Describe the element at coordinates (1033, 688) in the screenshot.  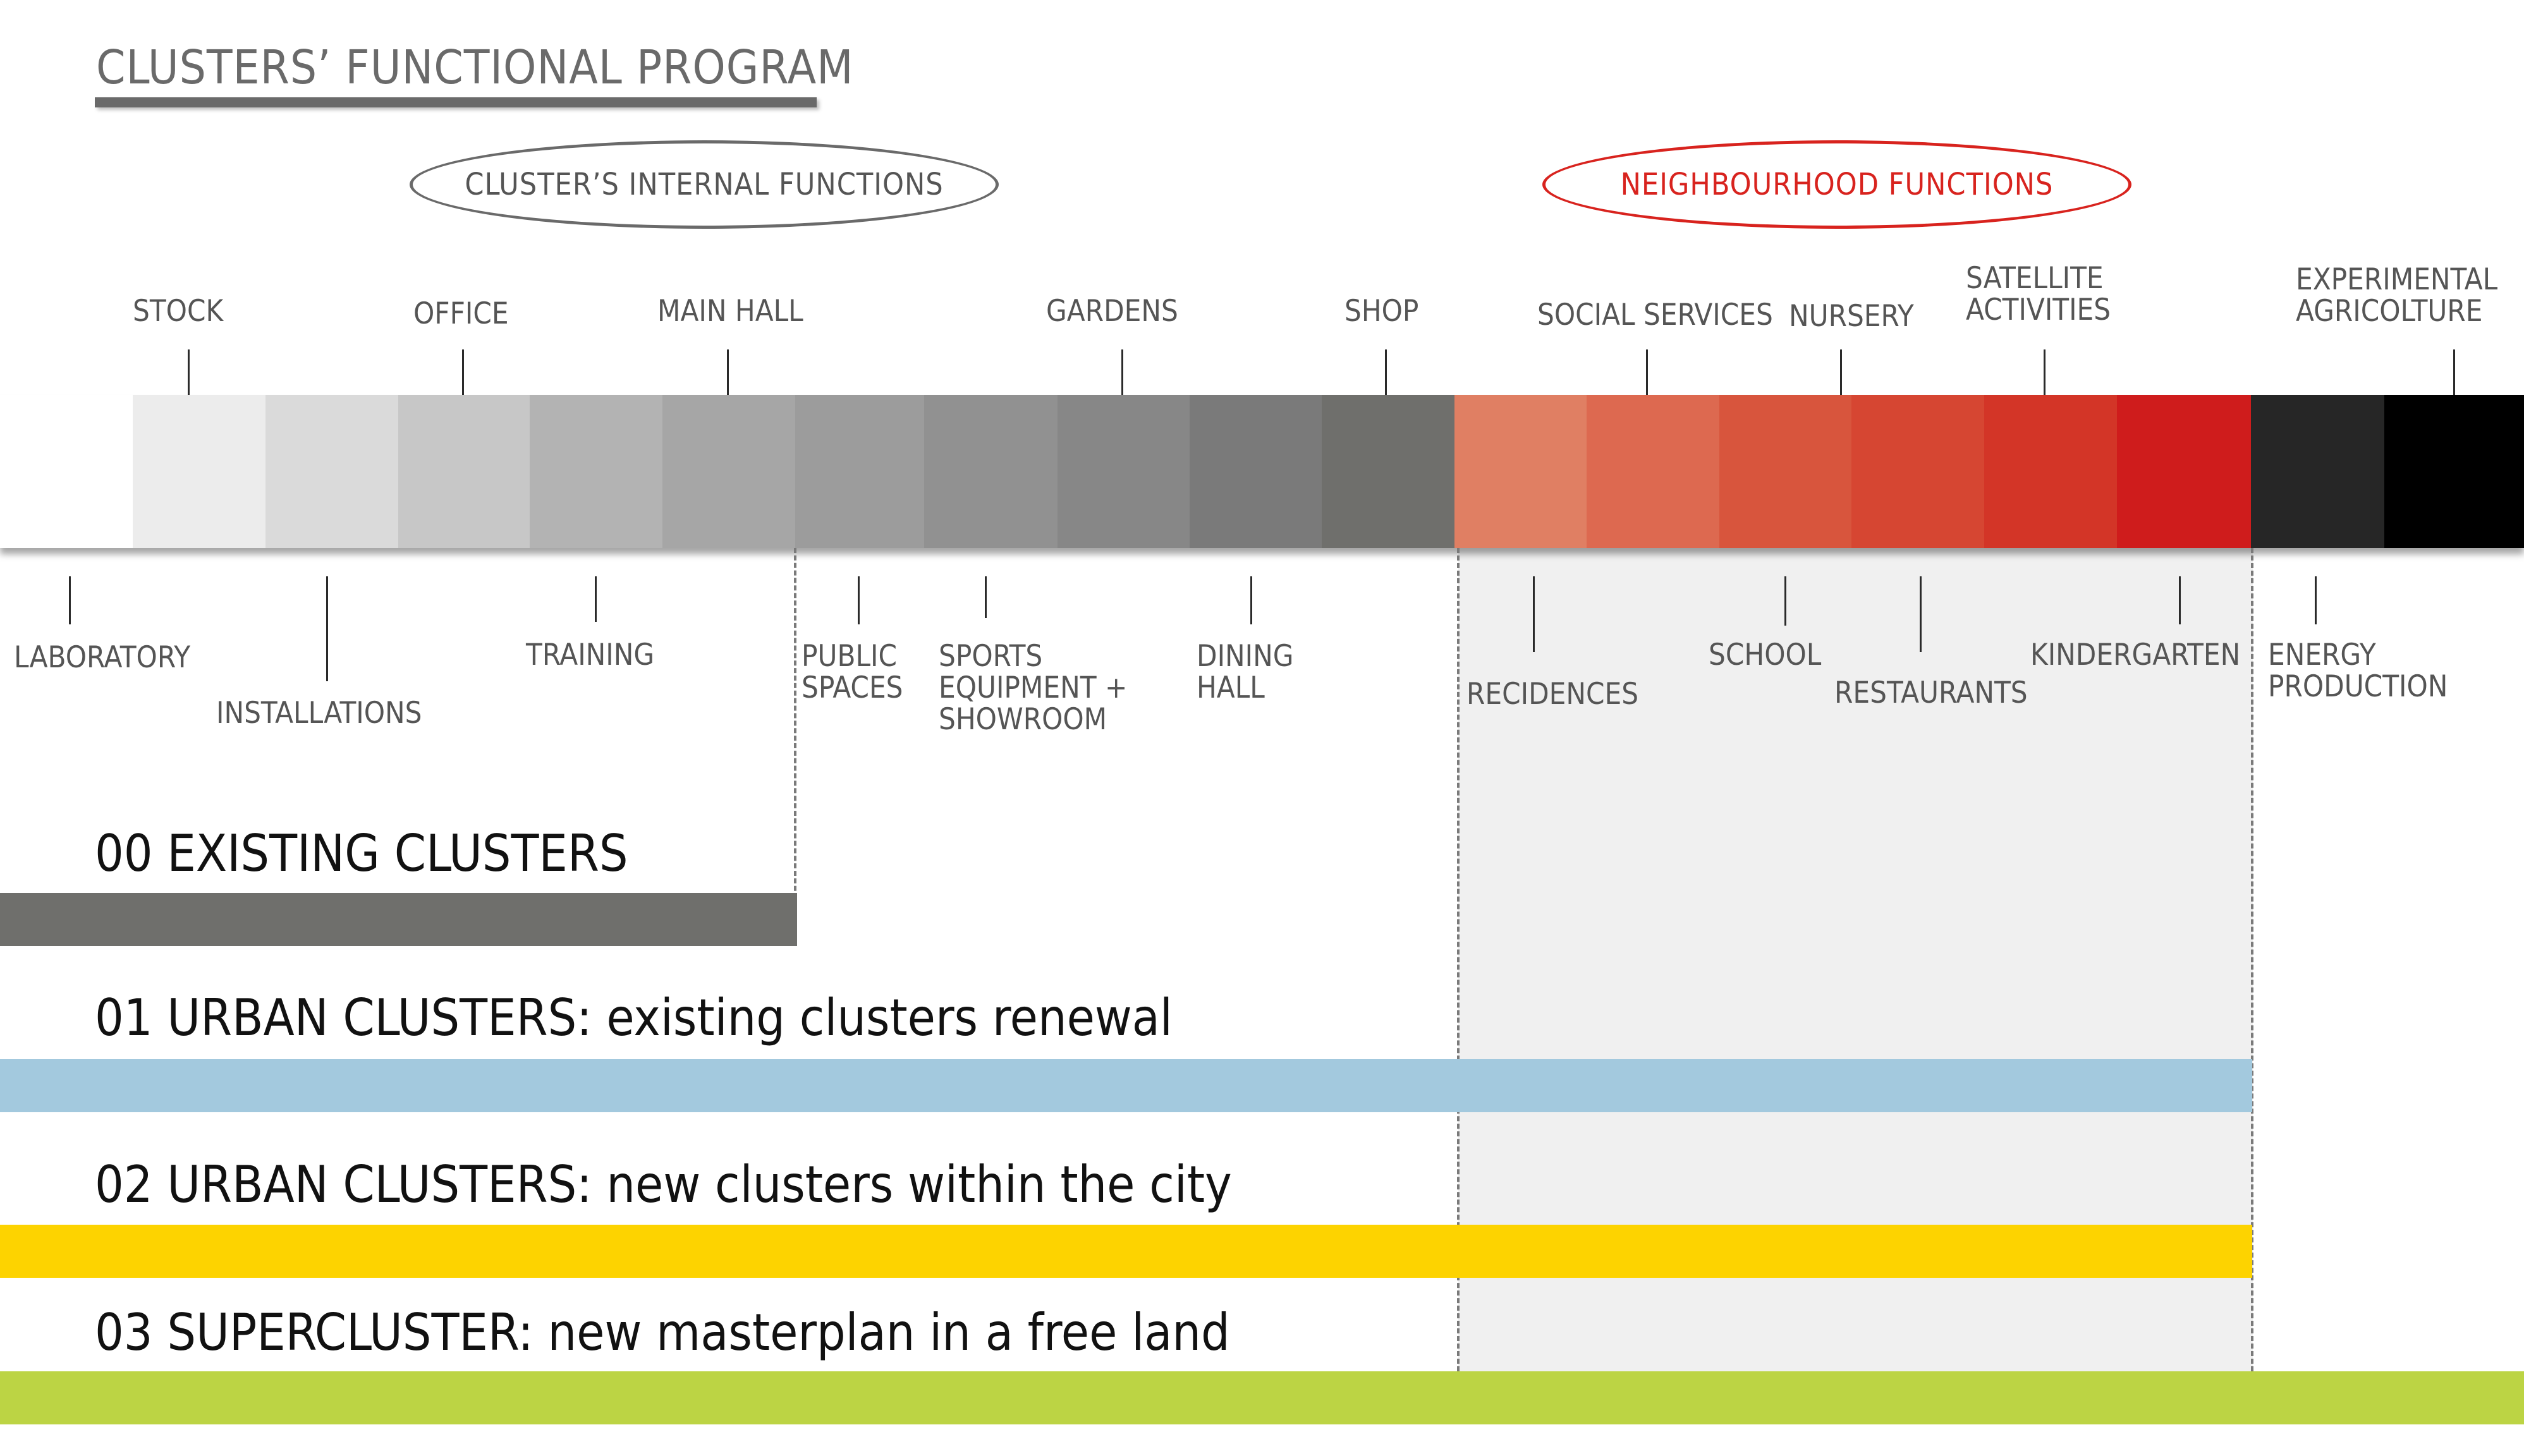
I see `label-sports-equipment: SPORTS EQUIPMENT + SHOWROOM` at that location.